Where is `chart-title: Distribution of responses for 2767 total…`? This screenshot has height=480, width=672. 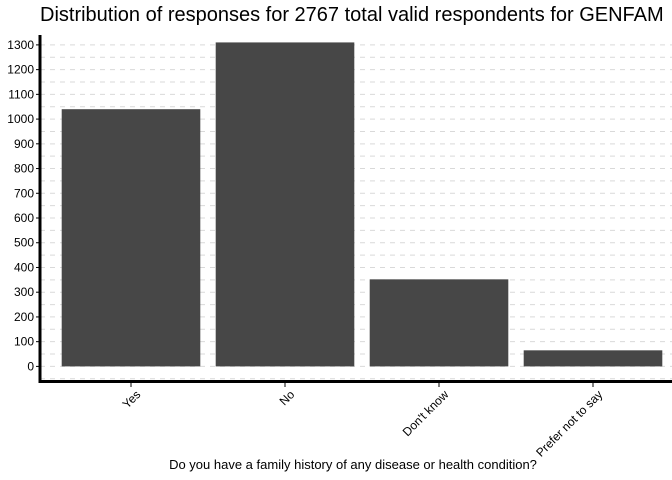 chart-title: Distribution of responses for 2767 total… is located at coordinates (352, 15).